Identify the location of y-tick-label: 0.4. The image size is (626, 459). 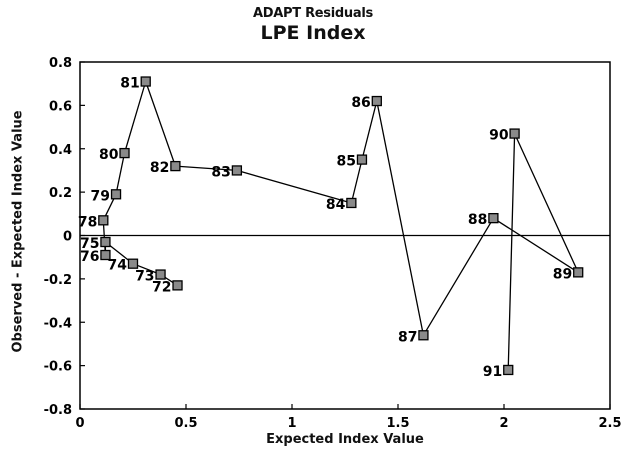
(60, 150).